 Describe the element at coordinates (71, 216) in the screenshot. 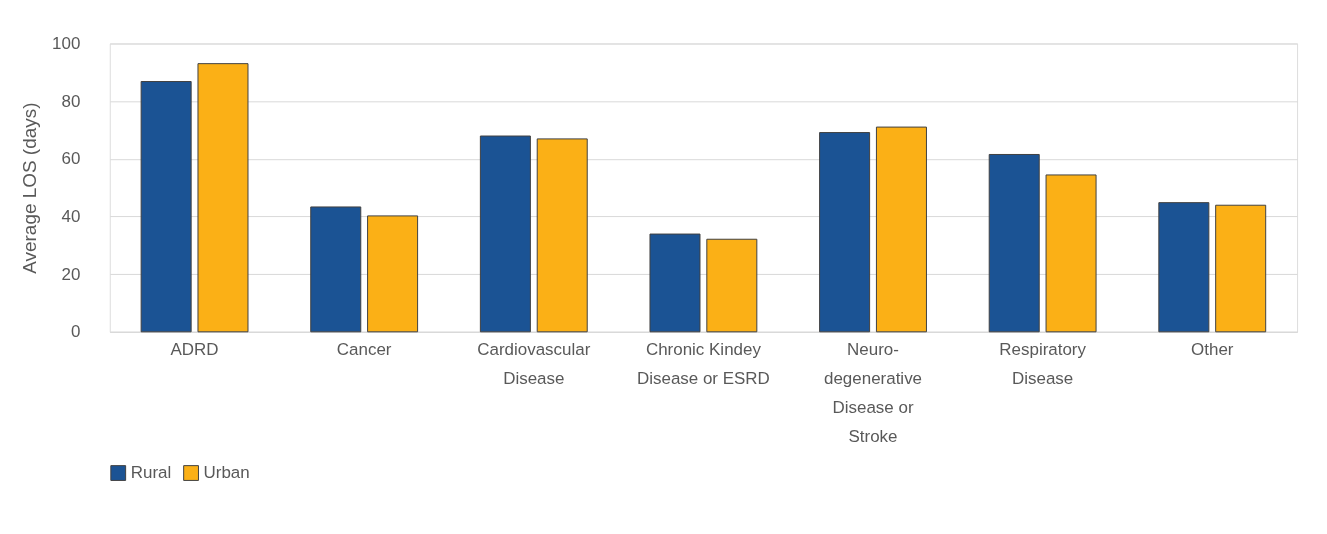

I see `y-tick-label: 40` at that location.